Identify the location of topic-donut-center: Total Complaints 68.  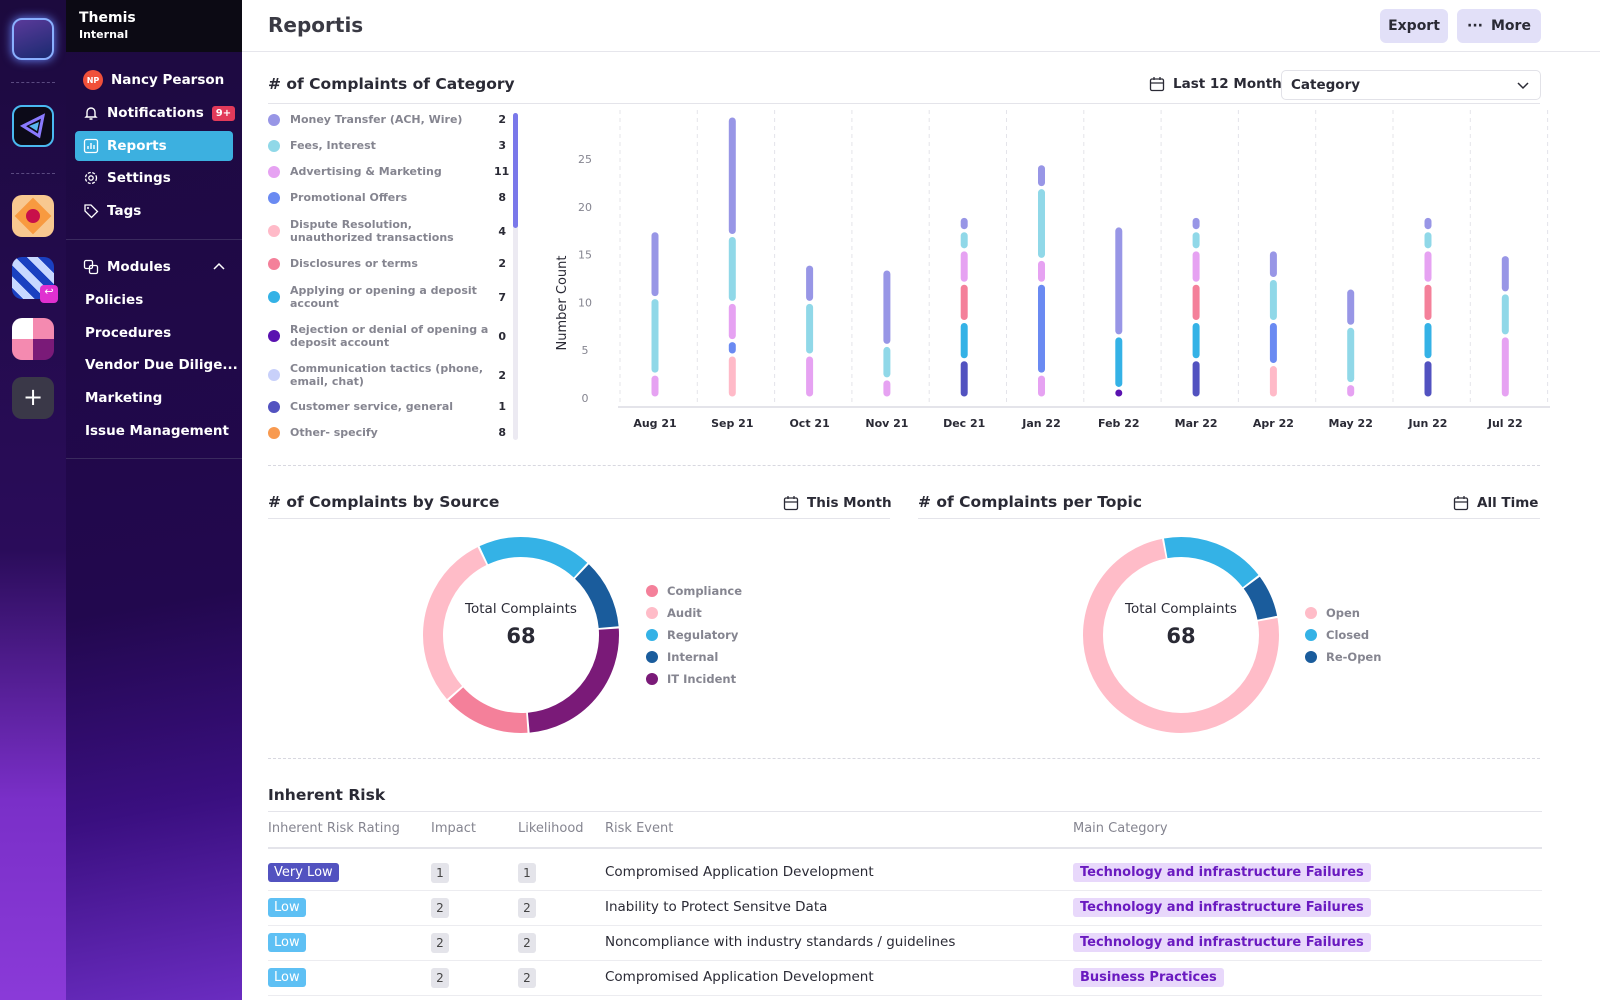
(1181, 624).